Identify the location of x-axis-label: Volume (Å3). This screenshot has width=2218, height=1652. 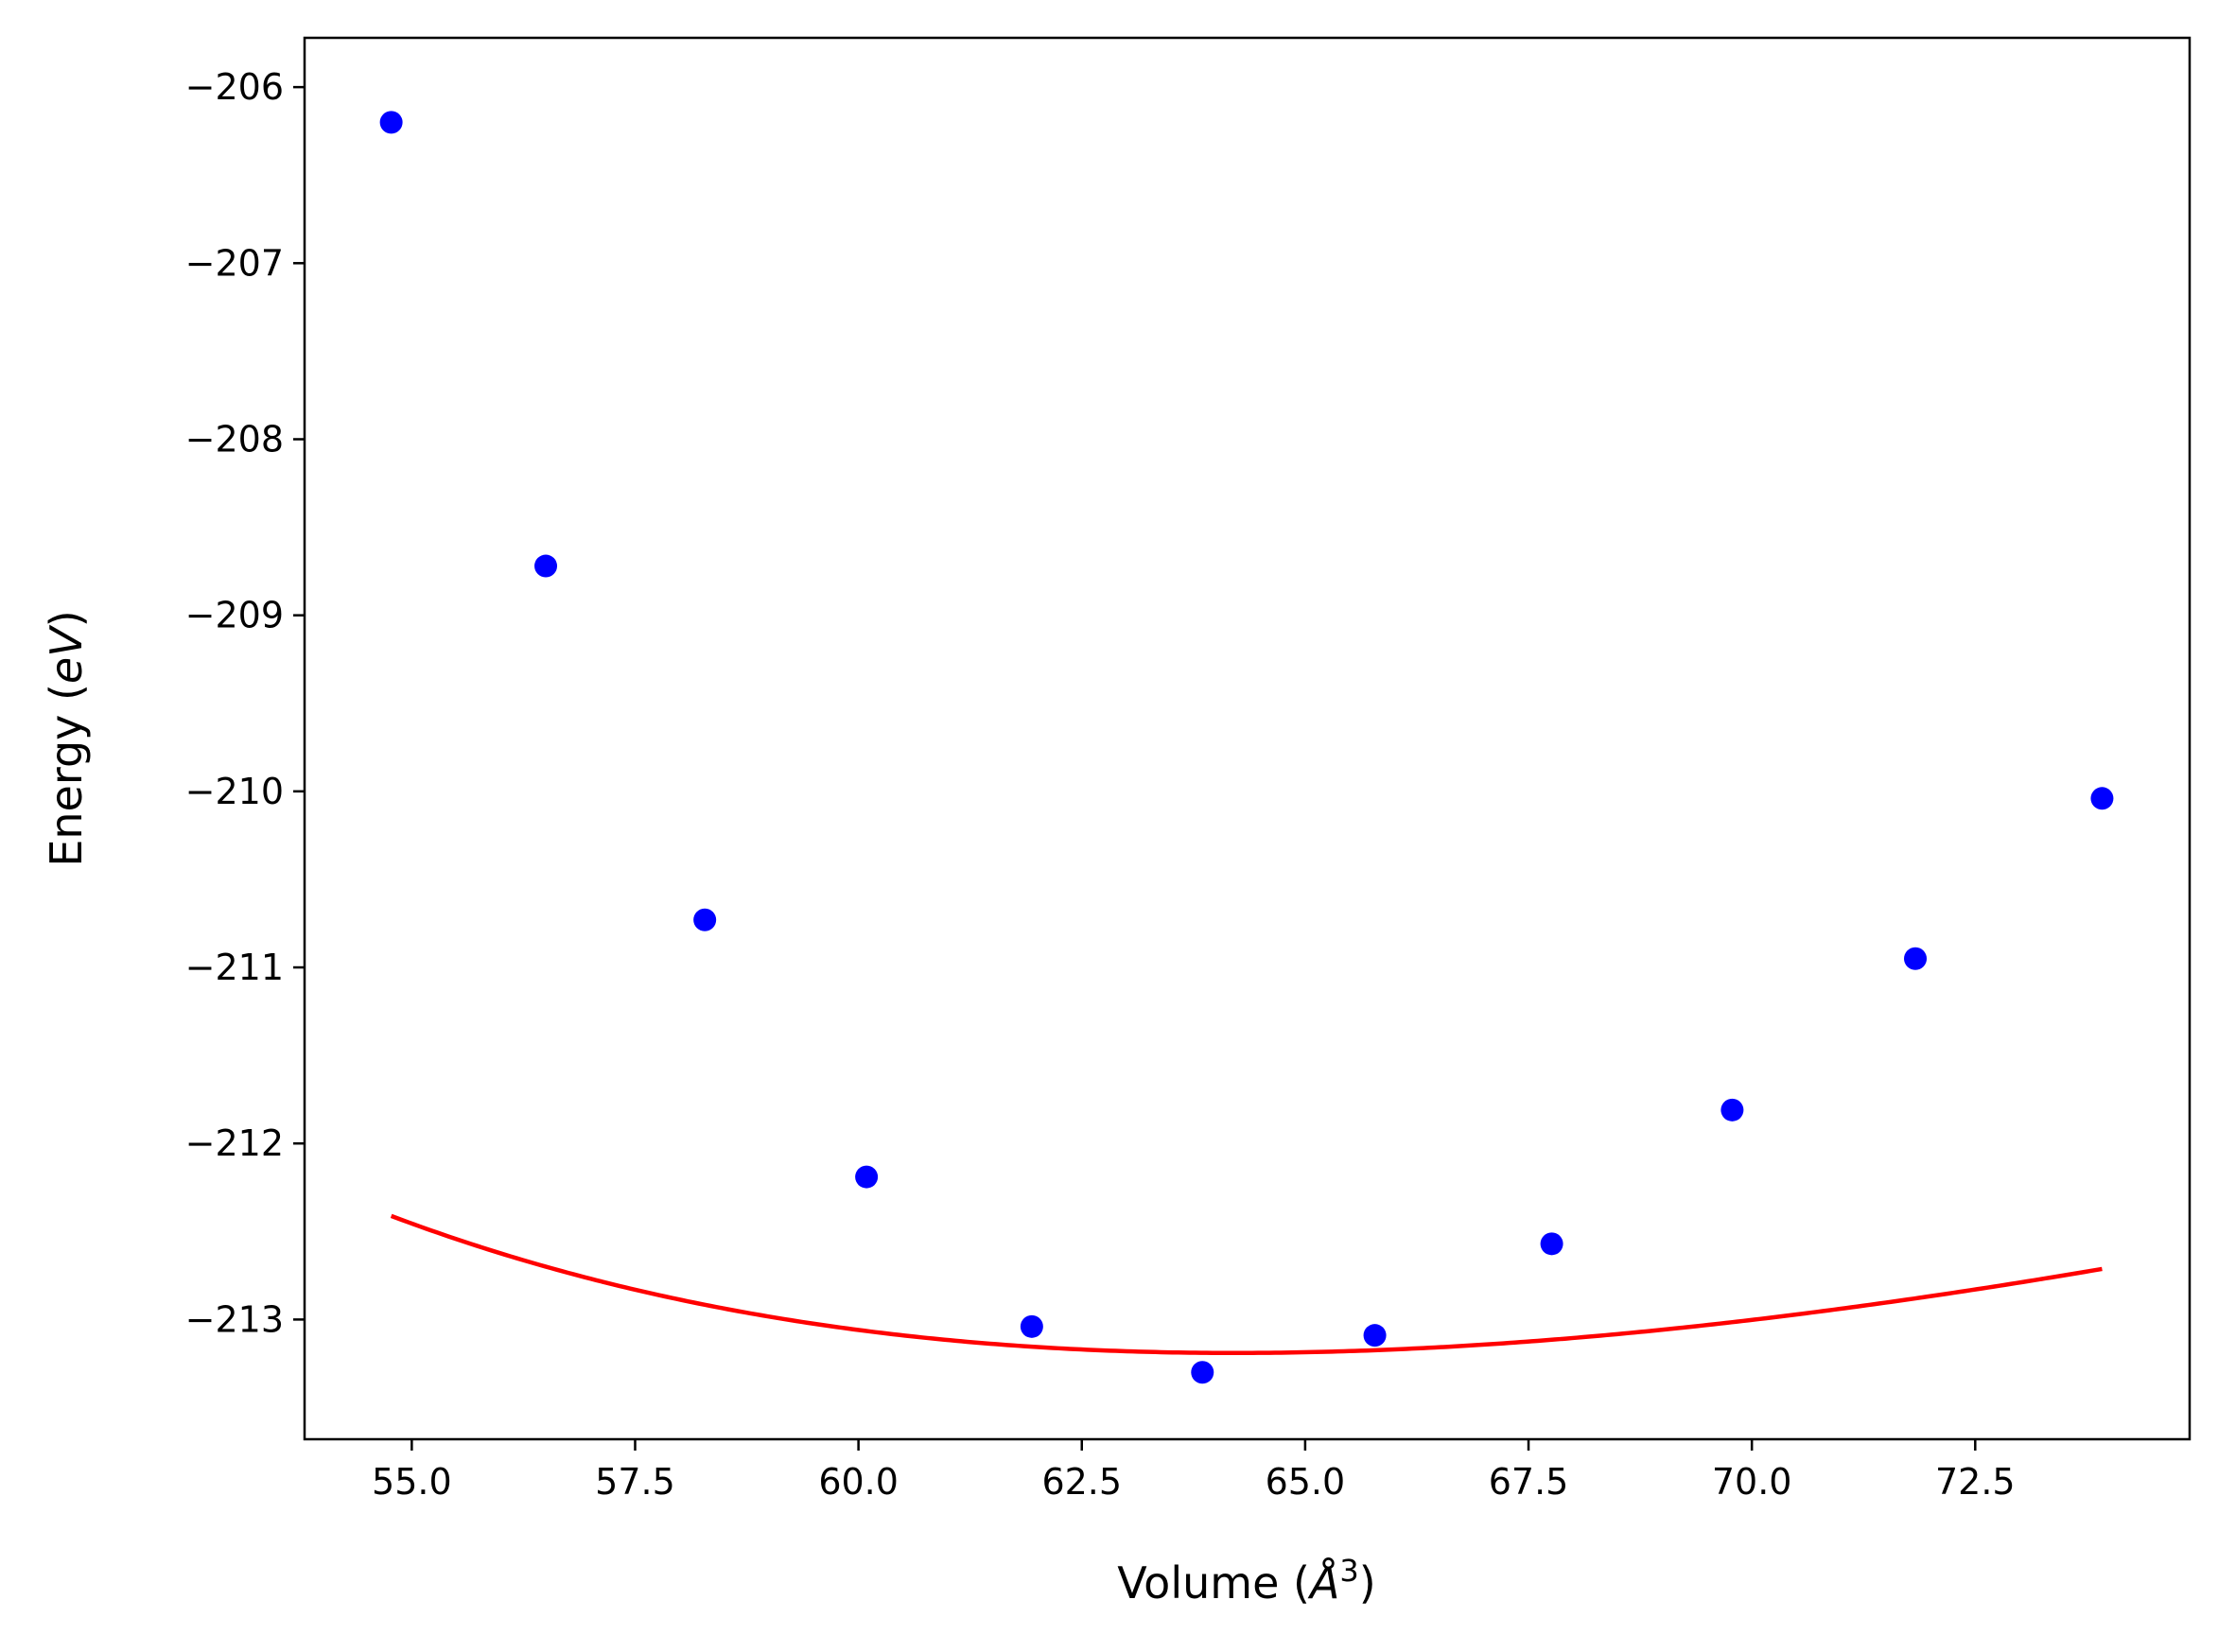
(1246, 1581).